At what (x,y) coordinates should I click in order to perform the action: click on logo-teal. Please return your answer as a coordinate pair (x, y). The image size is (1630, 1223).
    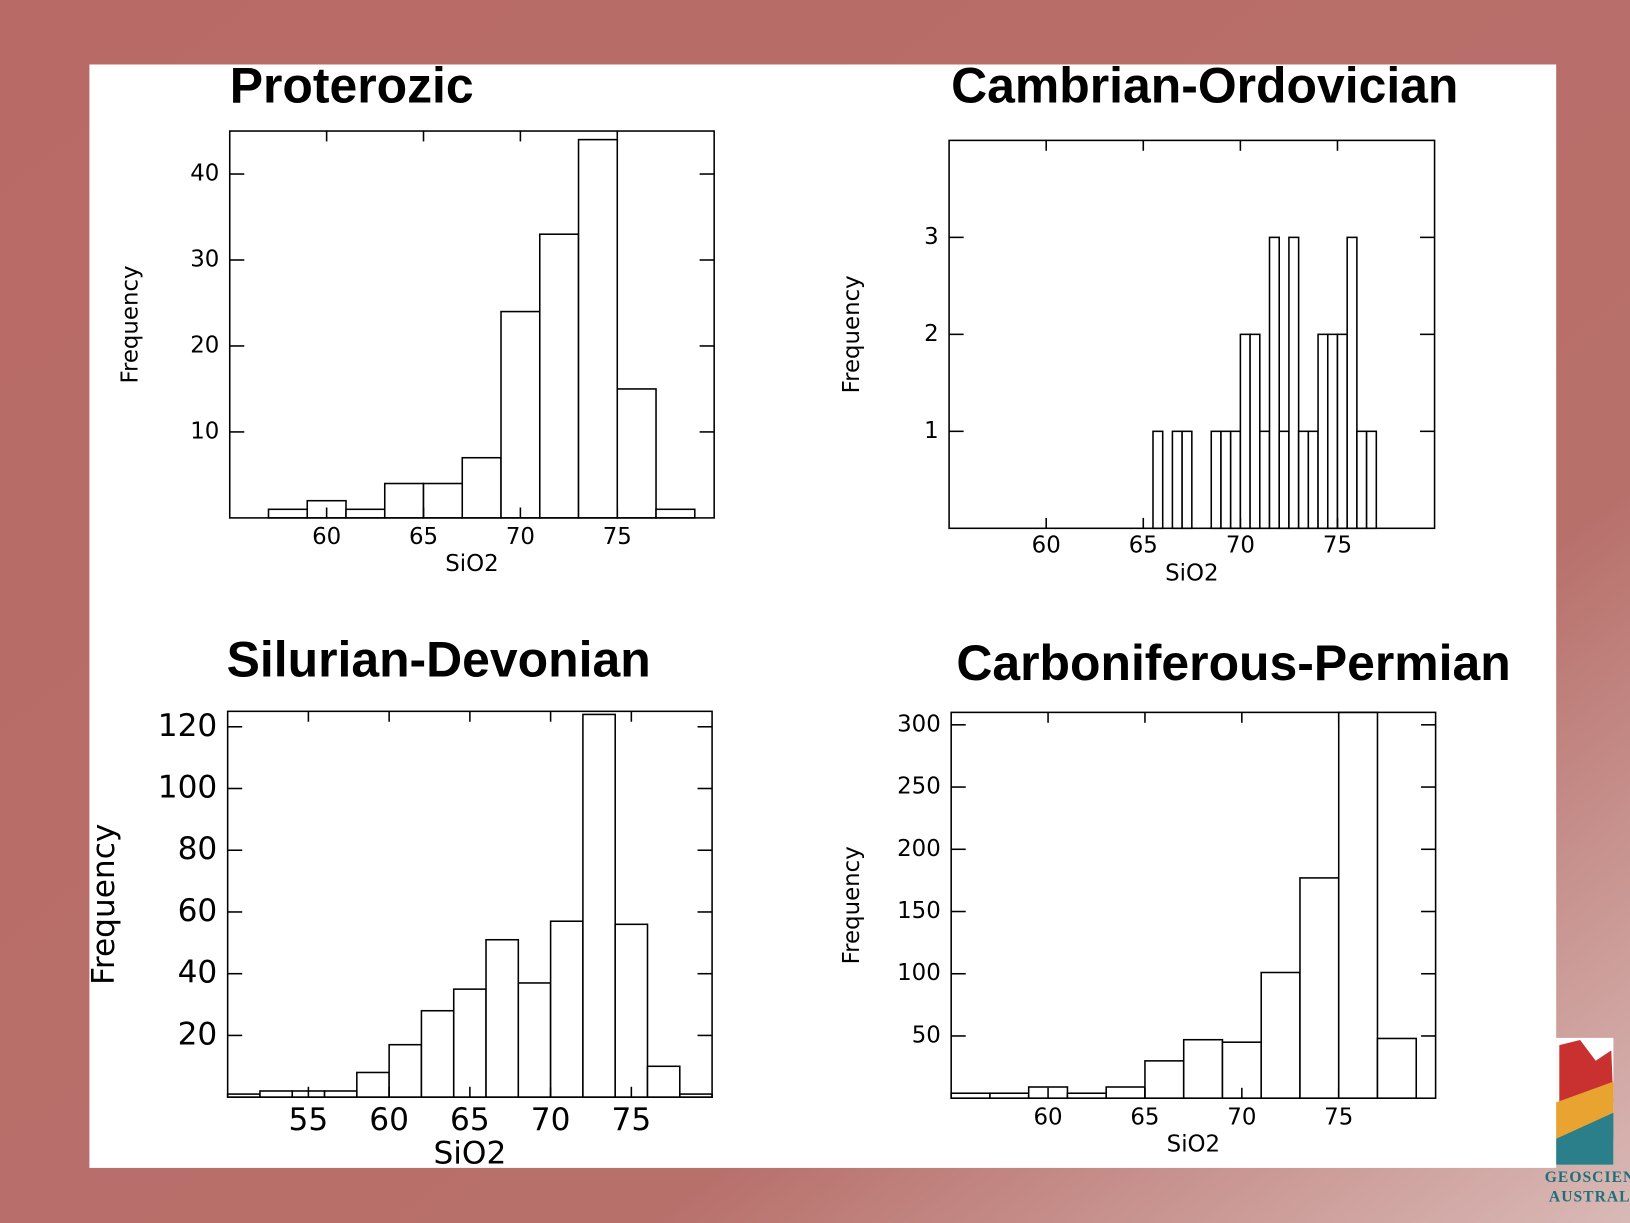
    Looking at the image, I should click on (1585, 1138).